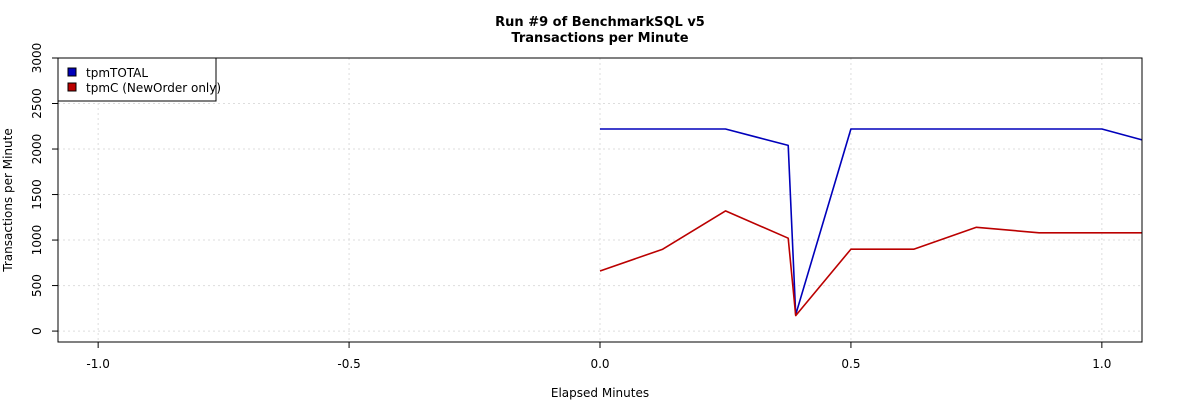 This screenshot has width=1200, height=400. I want to click on x-tick-label: -1.0, so click(97, 364).